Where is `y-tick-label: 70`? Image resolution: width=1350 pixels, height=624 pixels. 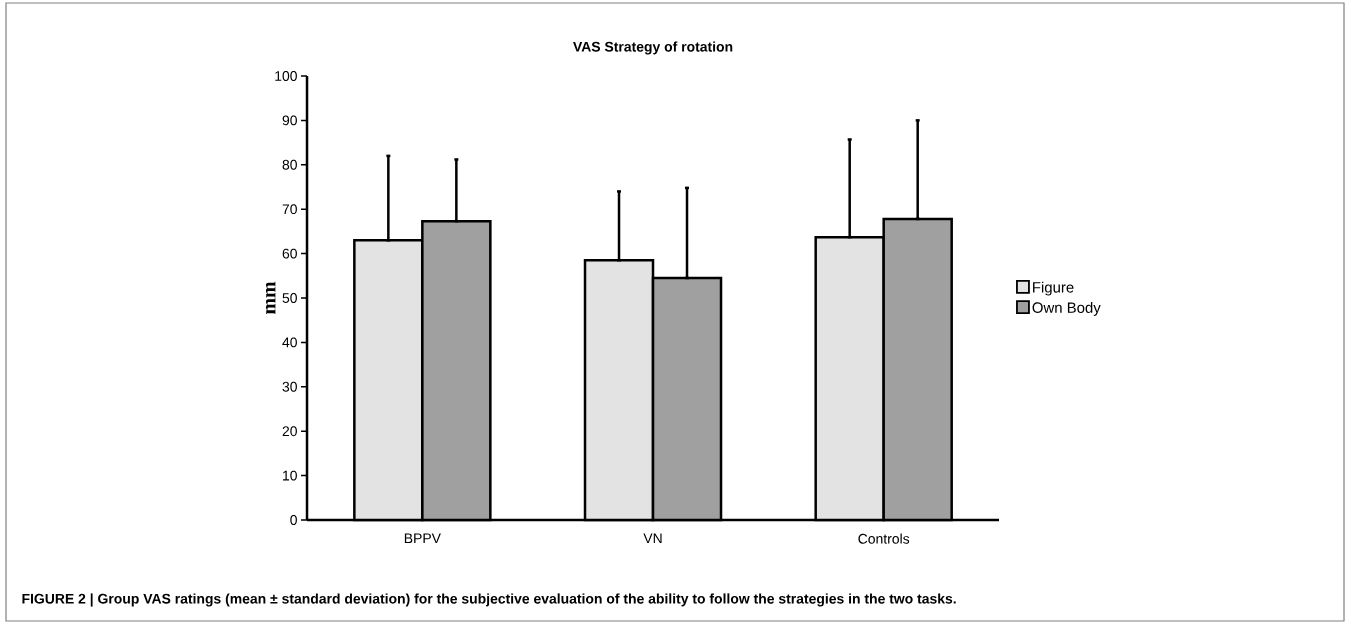
y-tick-label: 70 is located at coordinates (289, 209).